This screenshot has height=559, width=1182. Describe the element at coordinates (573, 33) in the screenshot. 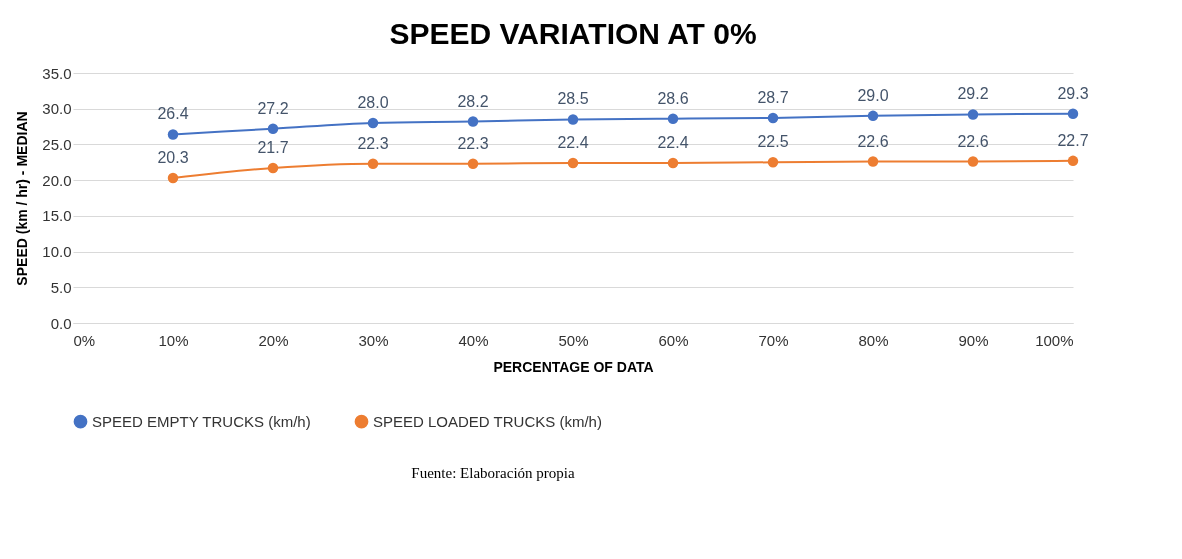

I see `chart-title: SPEED VARIATION AT 0%` at that location.